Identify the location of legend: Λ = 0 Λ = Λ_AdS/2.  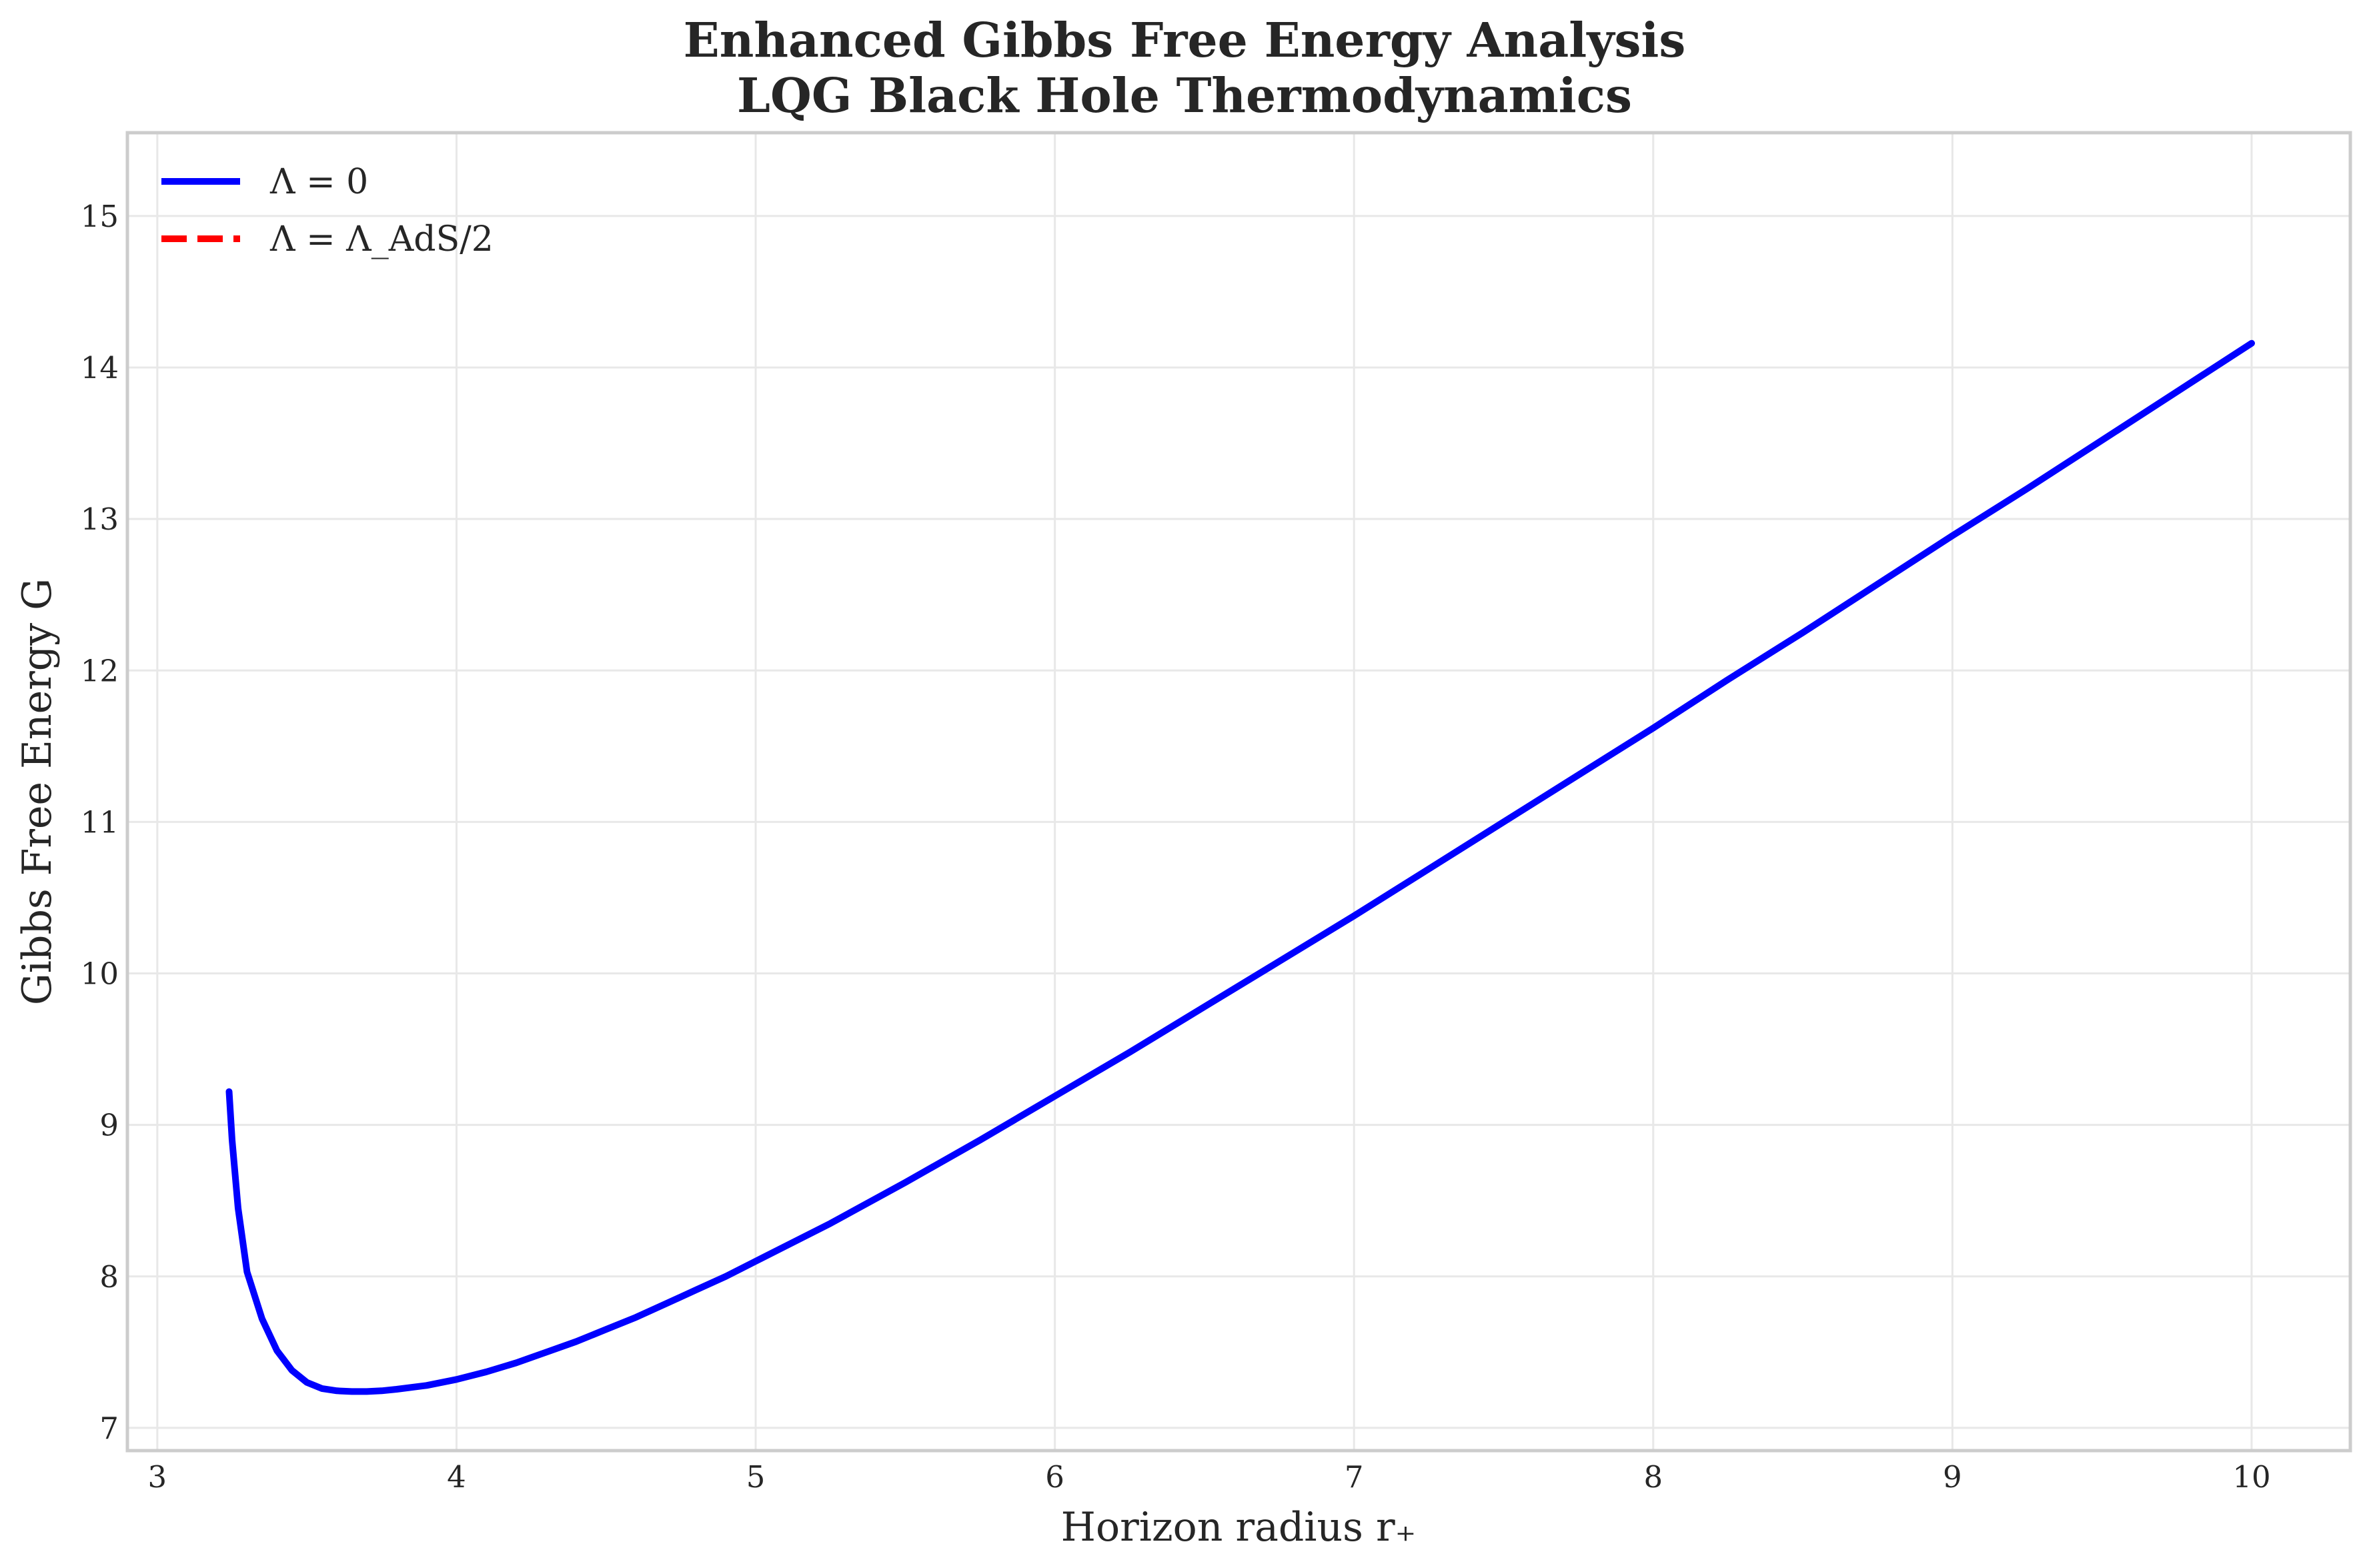
(327, 210).